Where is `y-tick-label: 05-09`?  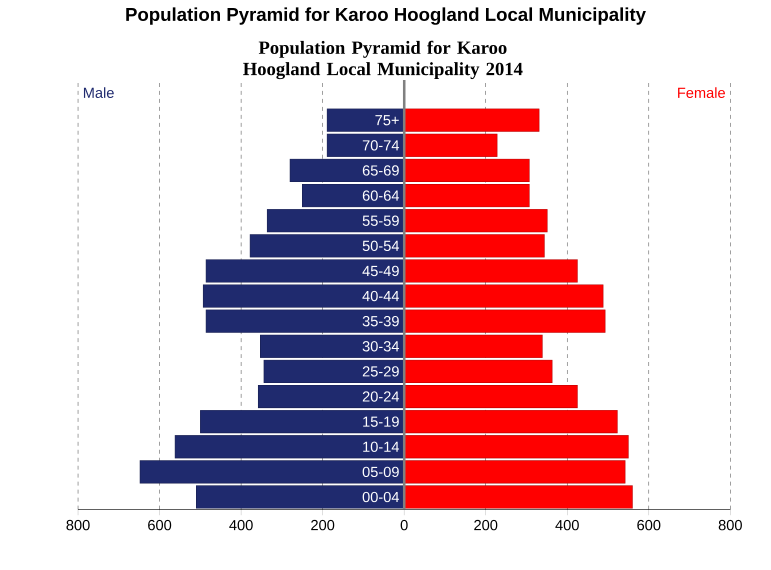
y-tick-label: 05-09 is located at coordinates (380, 472).